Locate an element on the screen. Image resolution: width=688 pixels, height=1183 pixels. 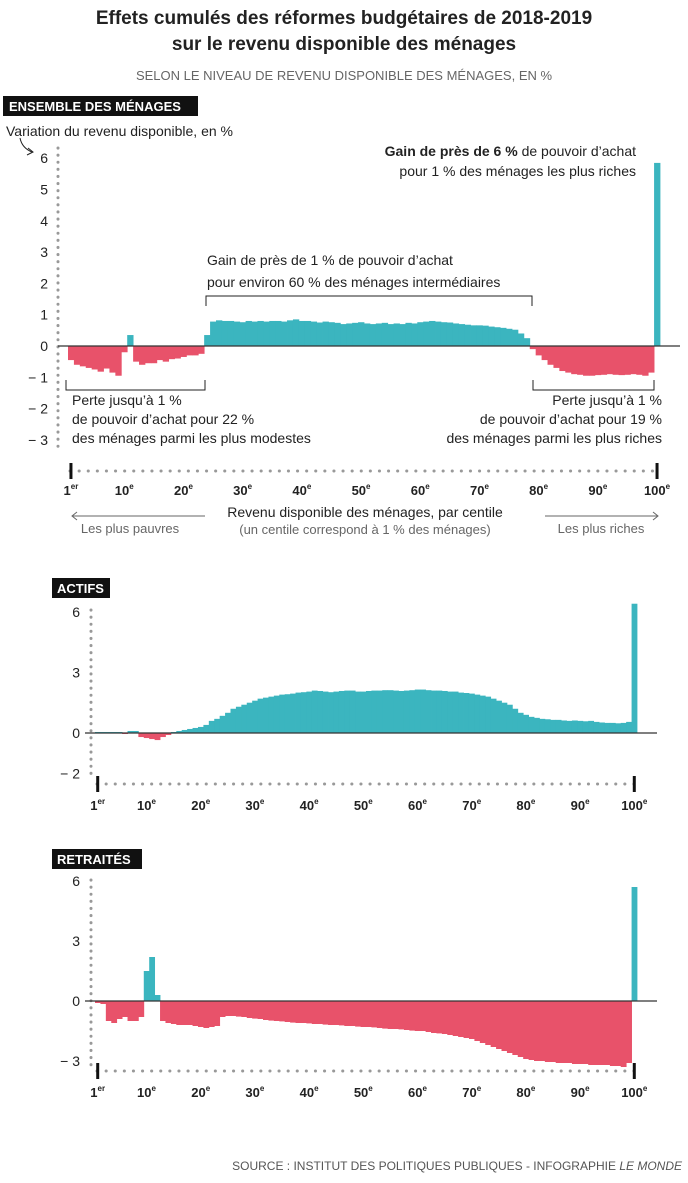
x-tick-label: 30e is located at coordinates (242, 490).